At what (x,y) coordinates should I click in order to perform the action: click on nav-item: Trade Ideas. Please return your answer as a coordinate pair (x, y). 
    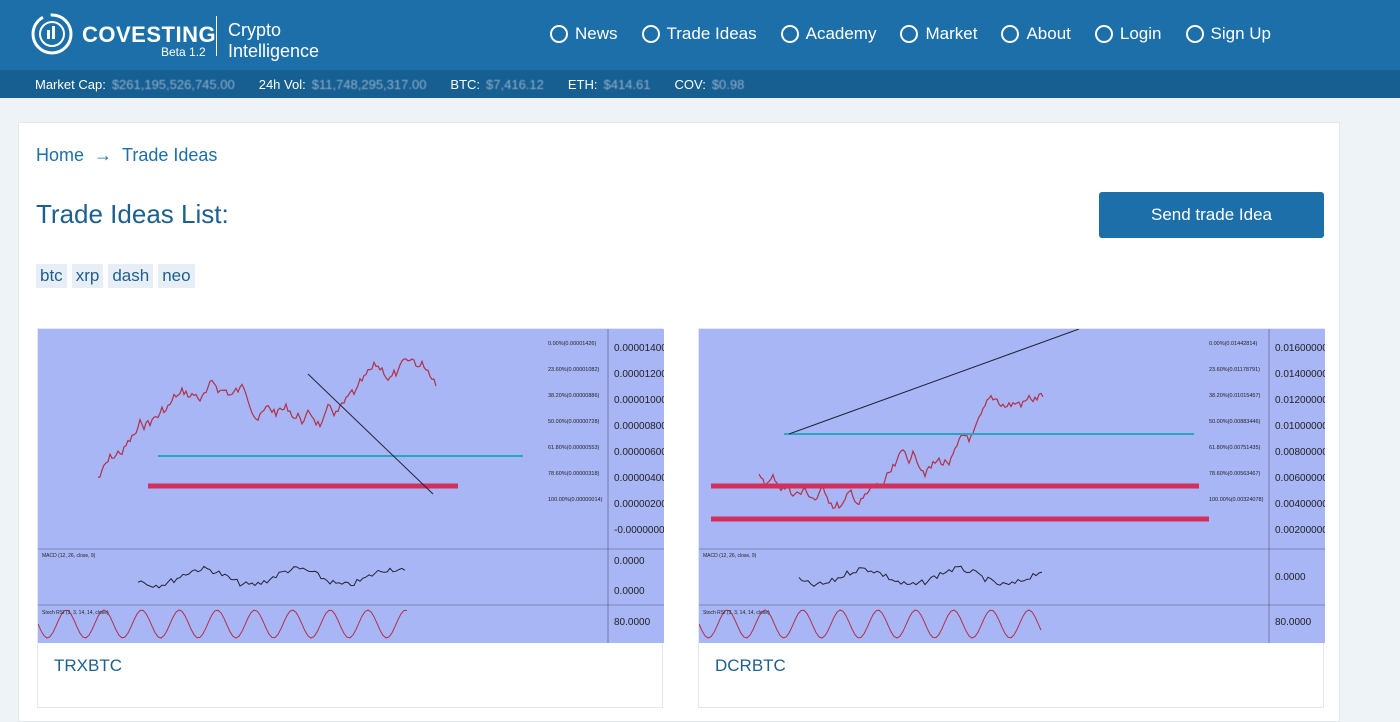
    Looking at the image, I should click on (699, 34).